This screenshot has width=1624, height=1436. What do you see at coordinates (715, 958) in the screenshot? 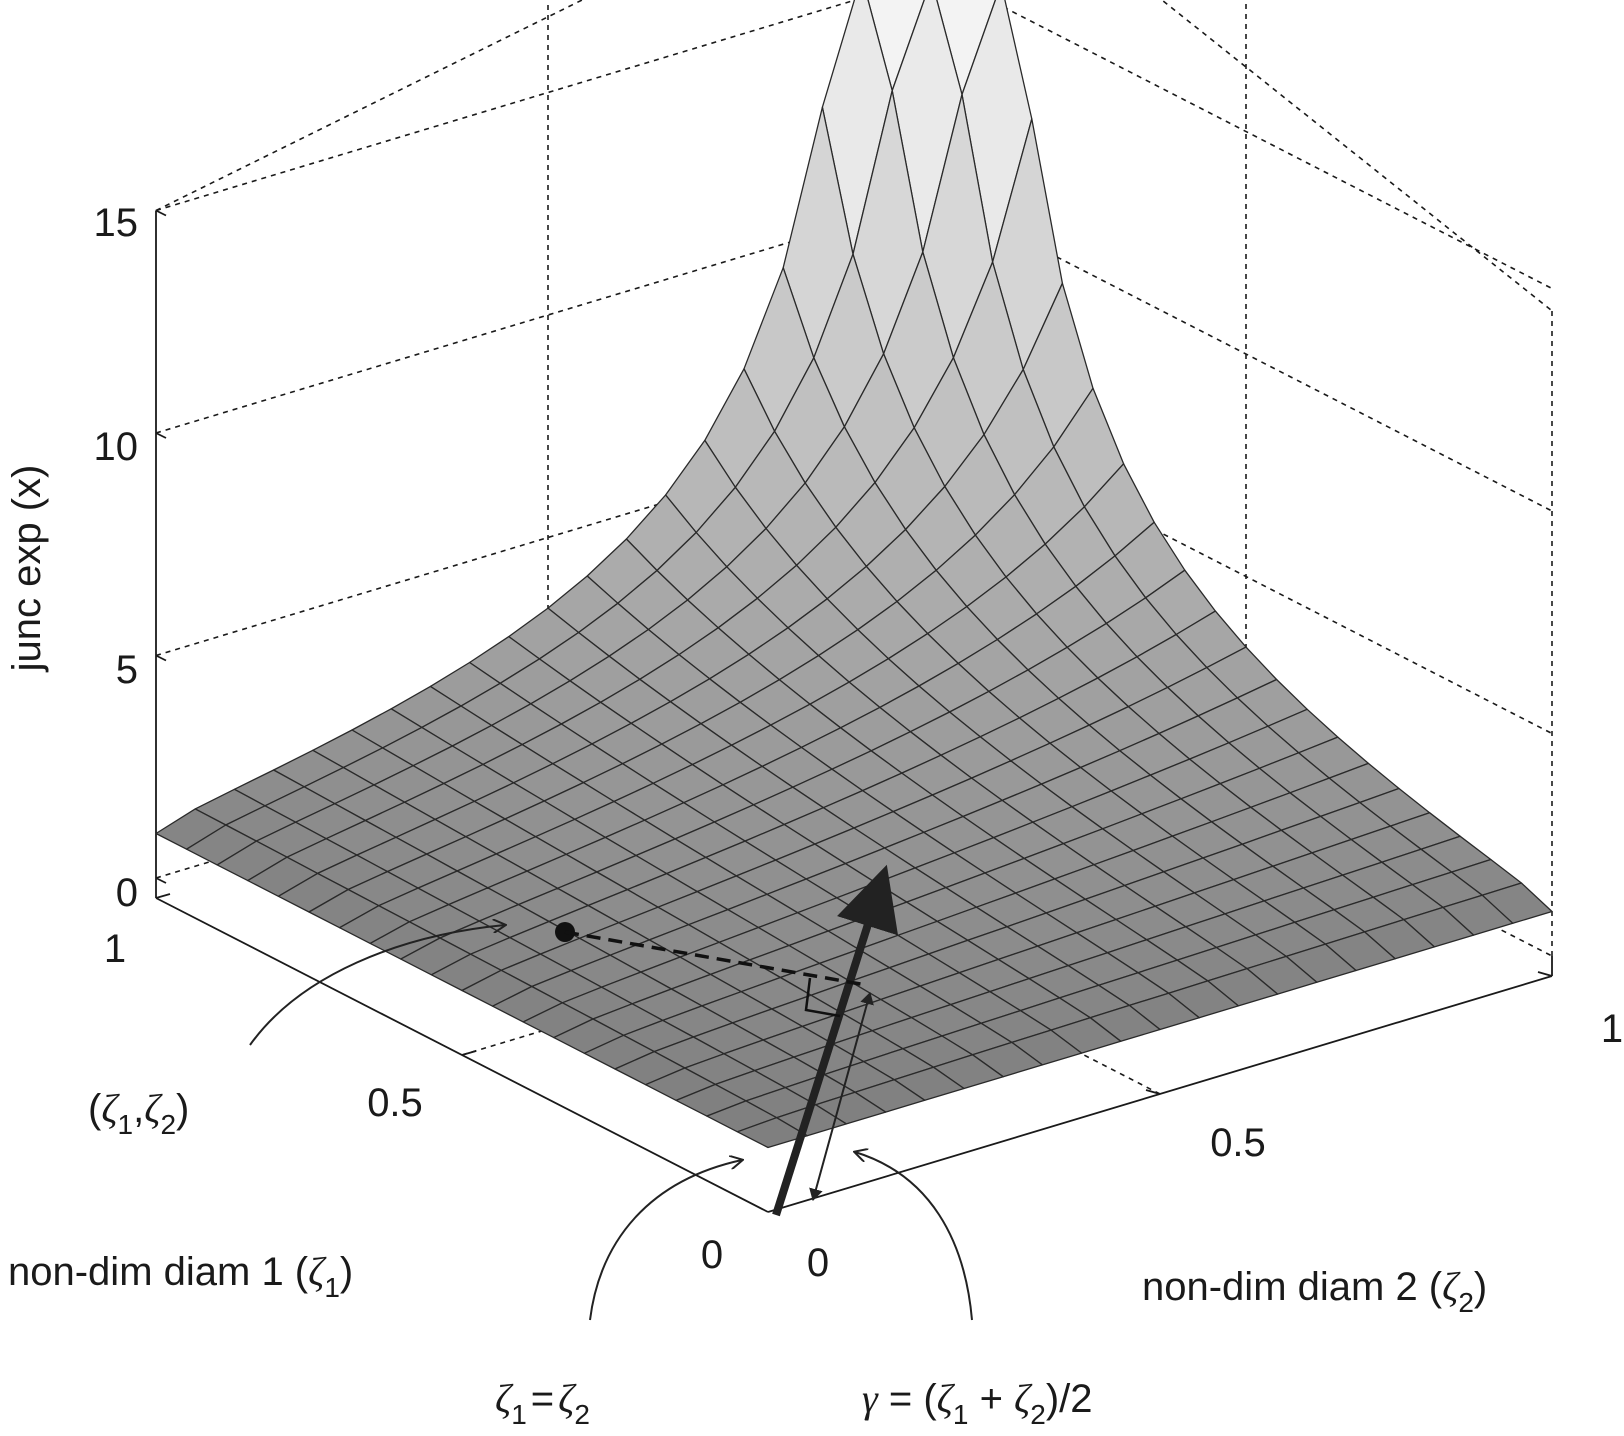
I see `projection-dashed-line` at bounding box center [715, 958].